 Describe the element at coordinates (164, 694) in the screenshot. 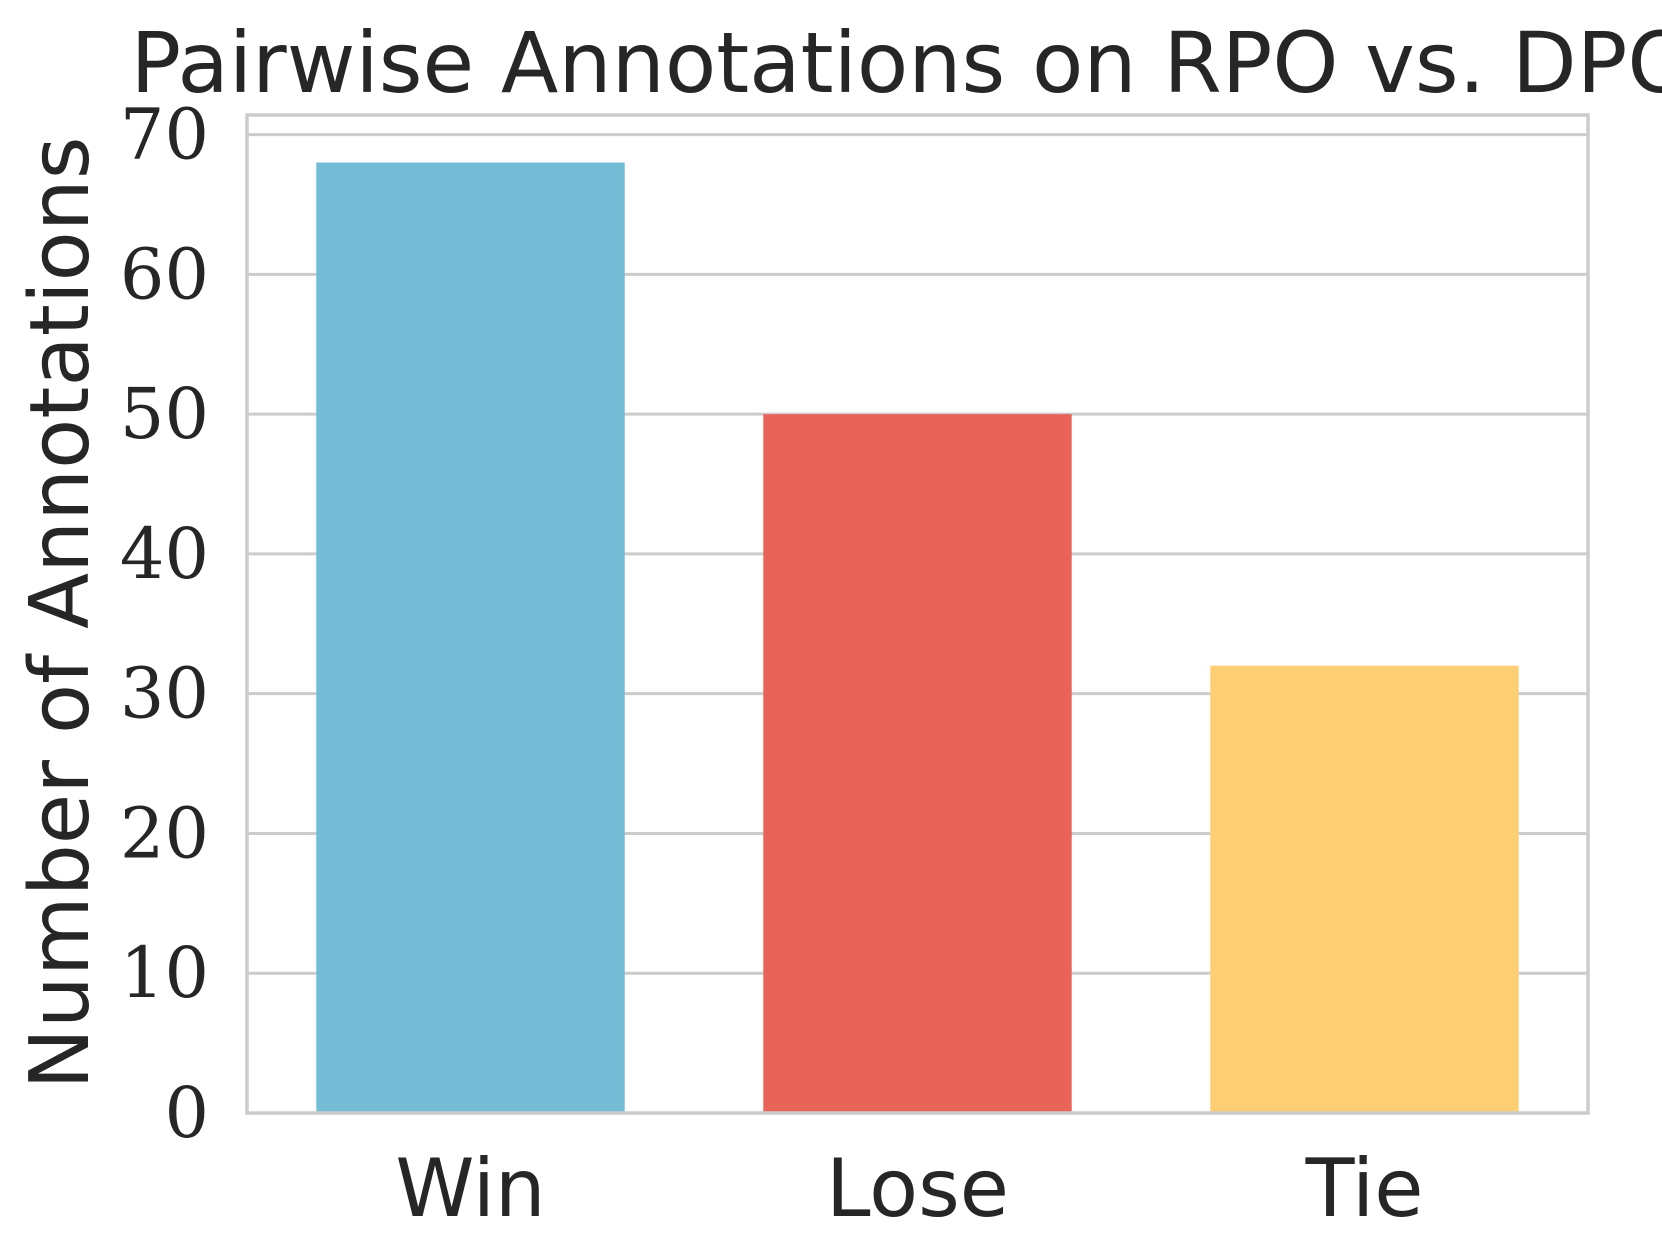

I see `y-tick-label: 30` at that location.